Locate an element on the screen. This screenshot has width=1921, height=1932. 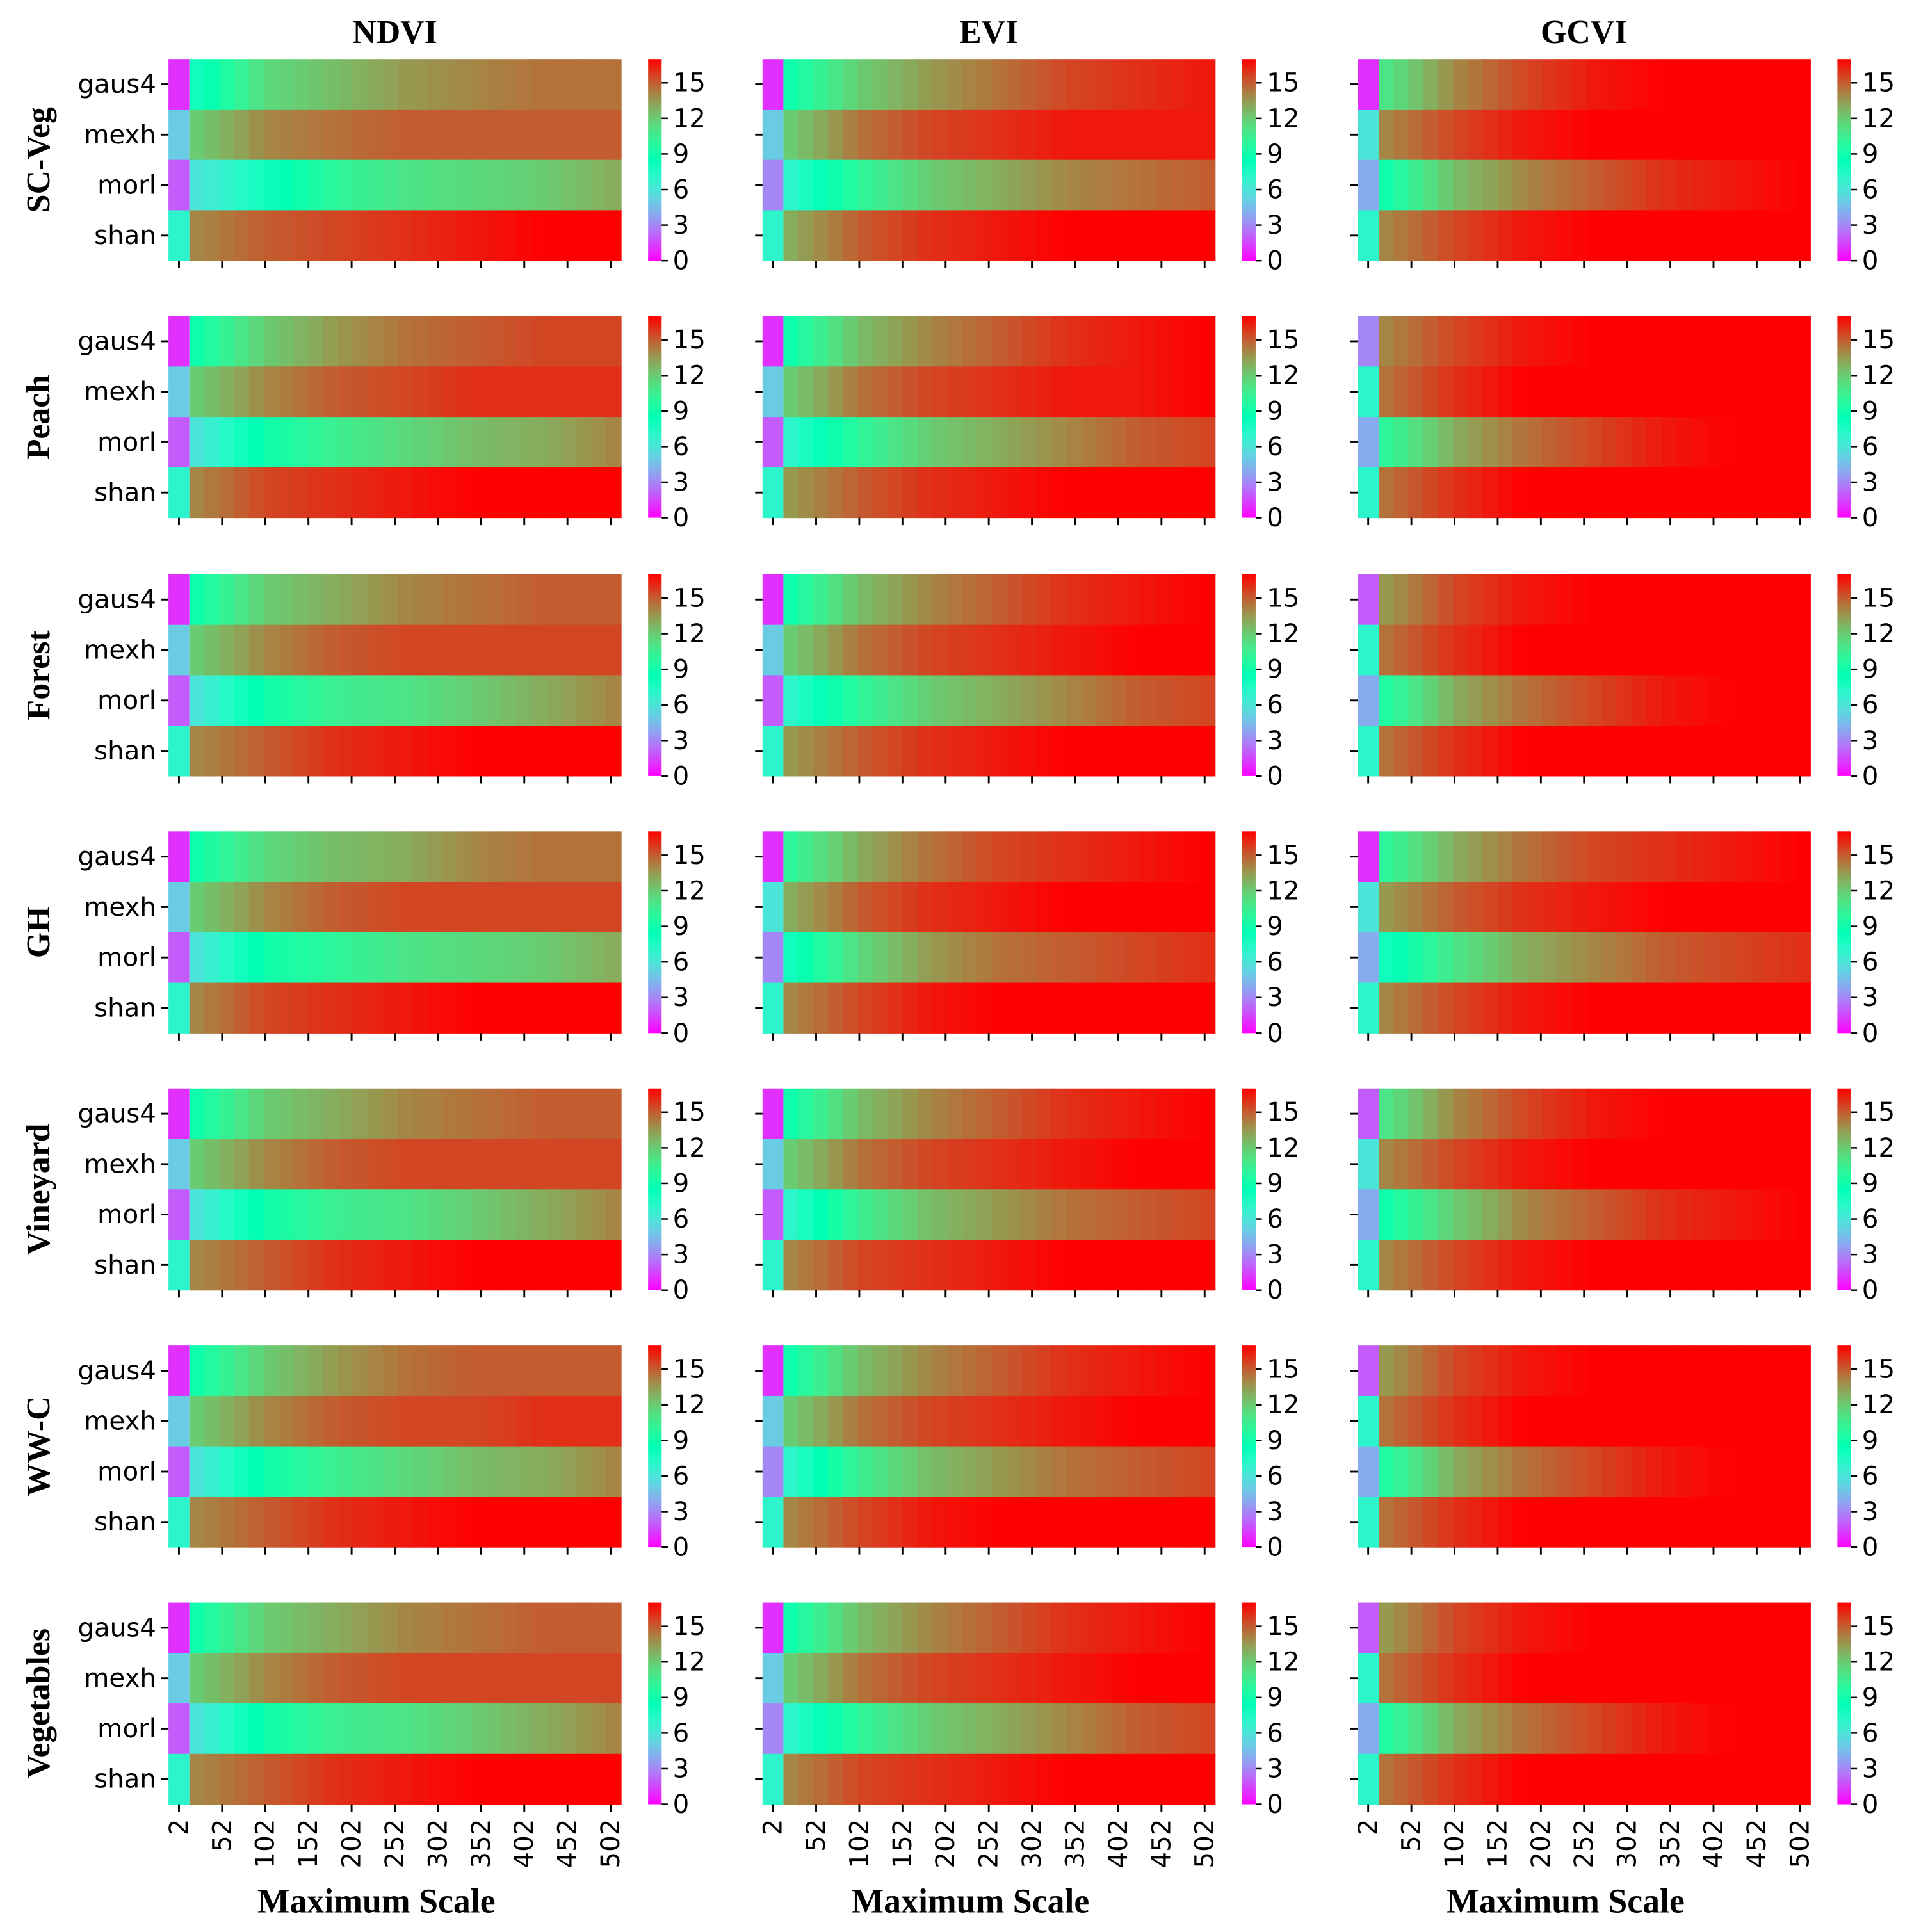
colorbar-tick-label: 0 is located at coordinates (1275, 776).